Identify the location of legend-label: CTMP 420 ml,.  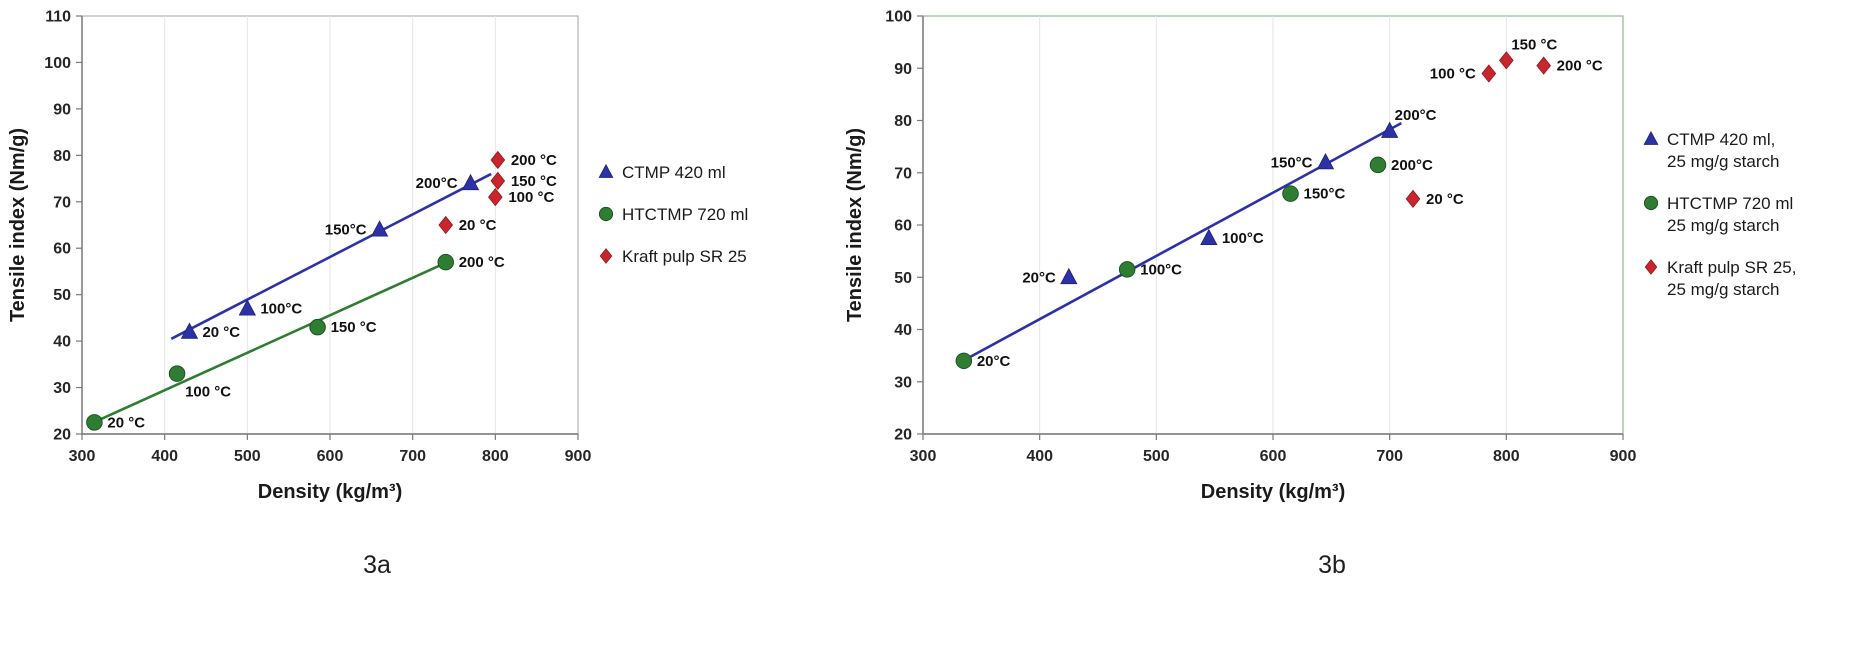
(1721, 139).